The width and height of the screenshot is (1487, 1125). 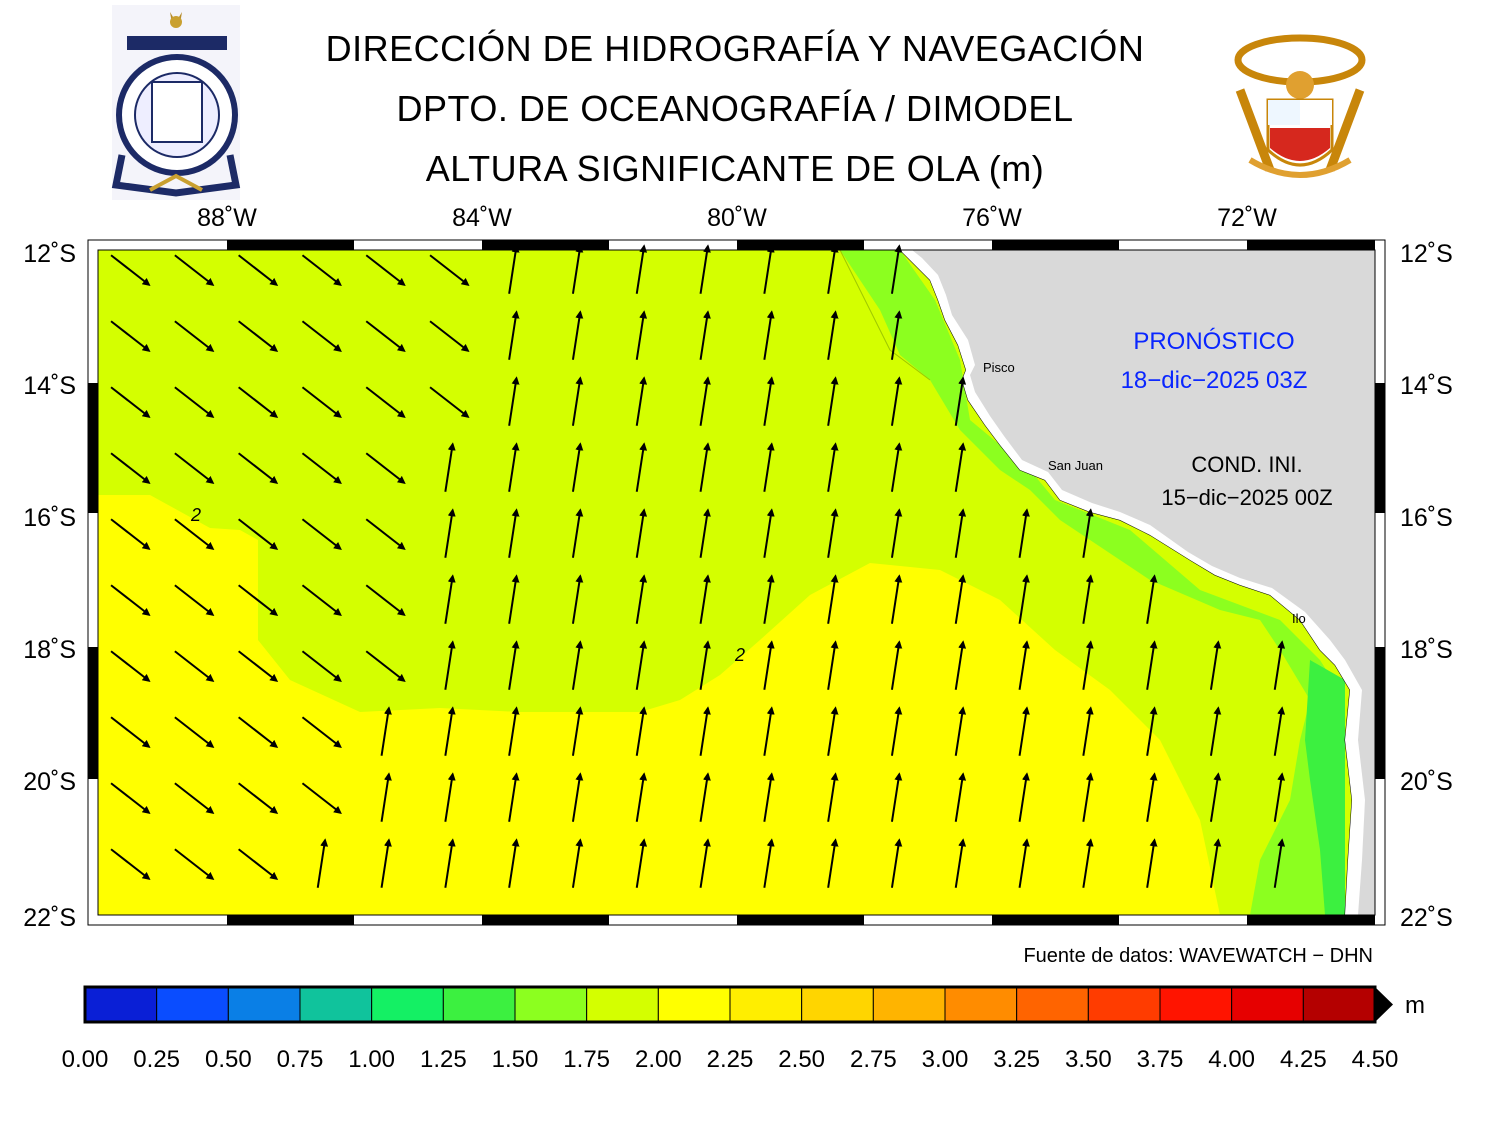 What do you see at coordinates (1198, 956) in the screenshot?
I see `data-source: Fuente de datos: WAVEWATCH − DHN` at bounding box center [1198, 956].